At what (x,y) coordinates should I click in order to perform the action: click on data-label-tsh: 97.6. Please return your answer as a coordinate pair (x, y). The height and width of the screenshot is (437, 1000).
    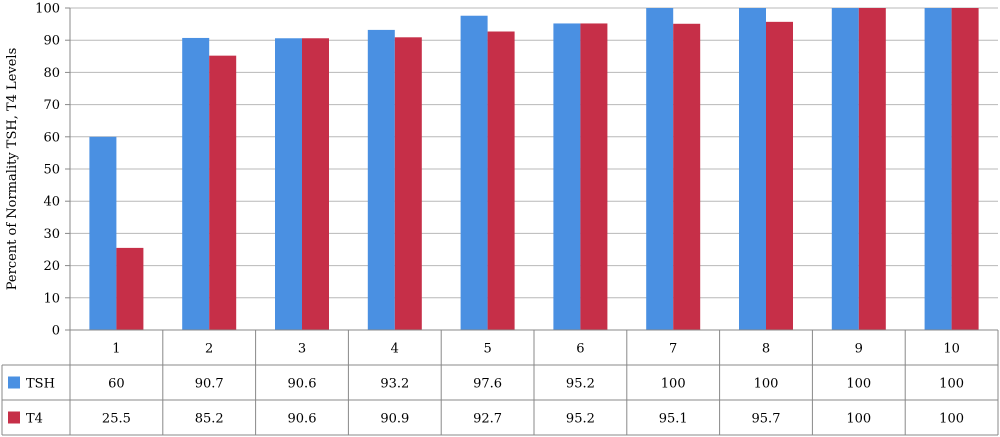
    Looking at the image, I should click on (487, 384).